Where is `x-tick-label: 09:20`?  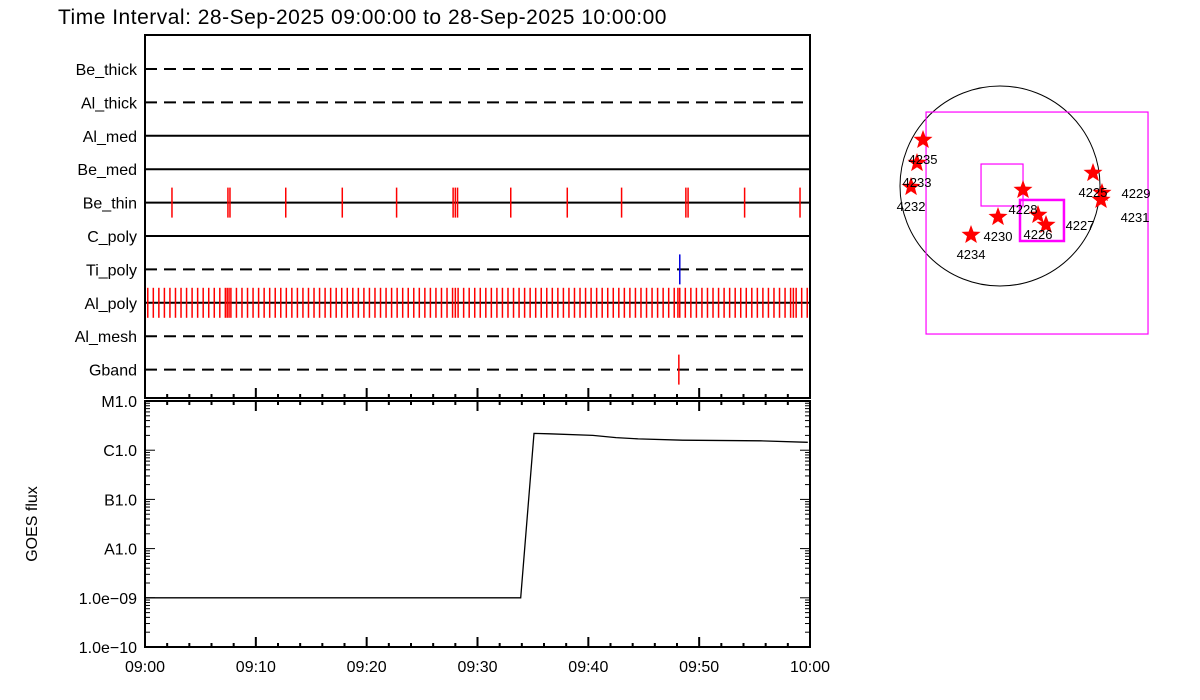
x-tick-label: 09:20 is located at coordinates (367, 667).